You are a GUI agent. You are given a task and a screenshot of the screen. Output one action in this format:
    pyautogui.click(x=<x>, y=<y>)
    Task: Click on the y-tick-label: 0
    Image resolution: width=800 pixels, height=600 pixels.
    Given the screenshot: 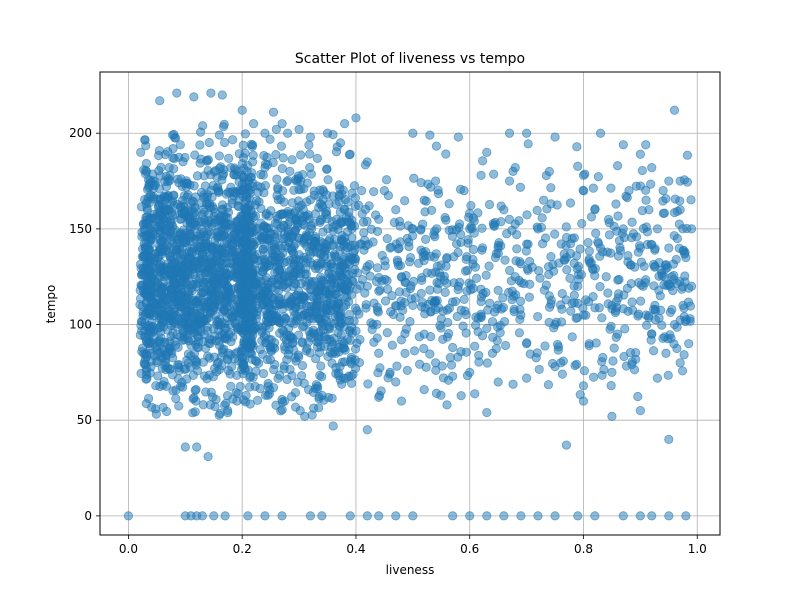 What is the action you would take?
    pyautogui.click(x=88, y=516)
    